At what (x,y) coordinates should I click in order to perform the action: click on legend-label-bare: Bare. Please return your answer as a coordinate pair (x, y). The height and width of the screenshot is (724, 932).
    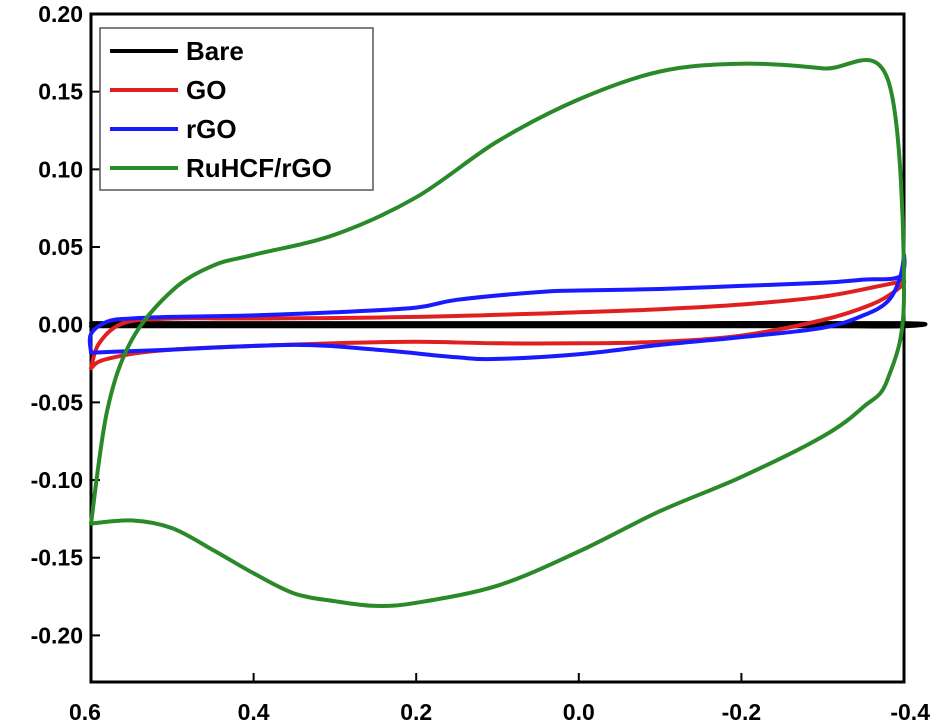
    Looking at the image, I should click on (215, 51).